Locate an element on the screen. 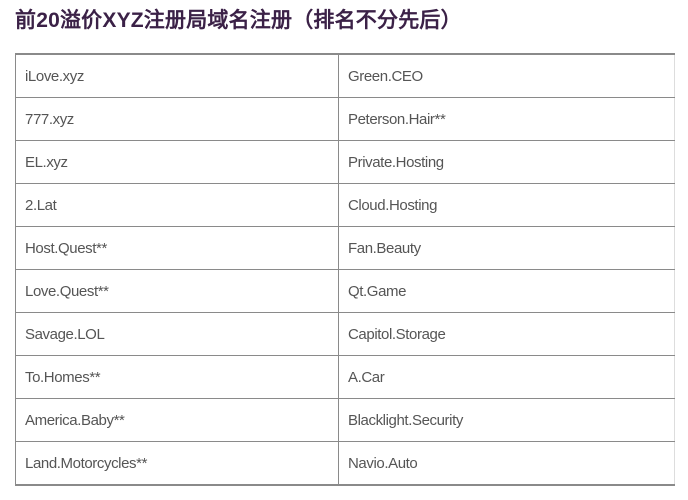  domain-cell: Land.Motorcycles** is located at coordinates (177, 463).